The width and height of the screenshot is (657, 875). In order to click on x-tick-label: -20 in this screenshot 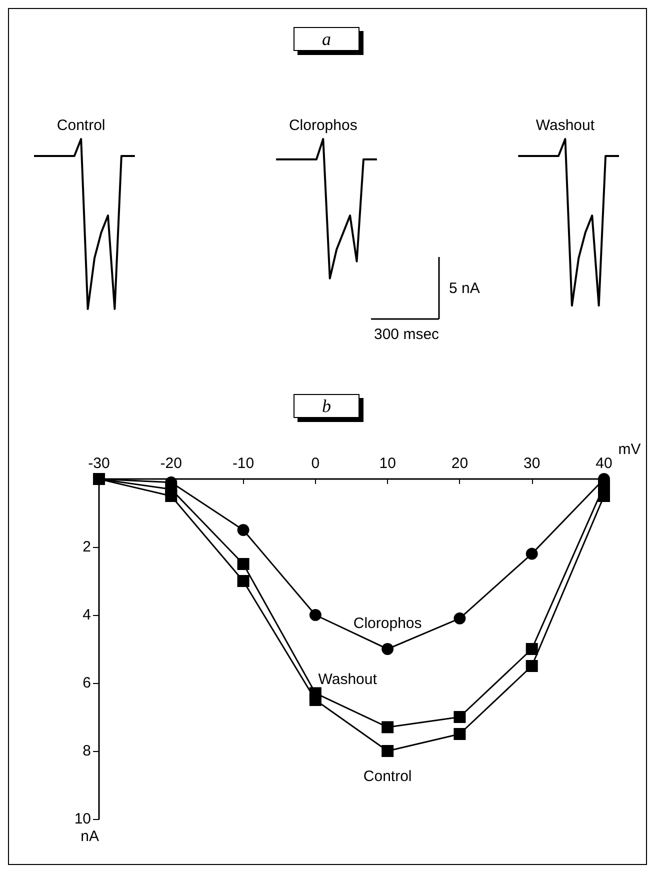, I will do `click(171, 463)`.